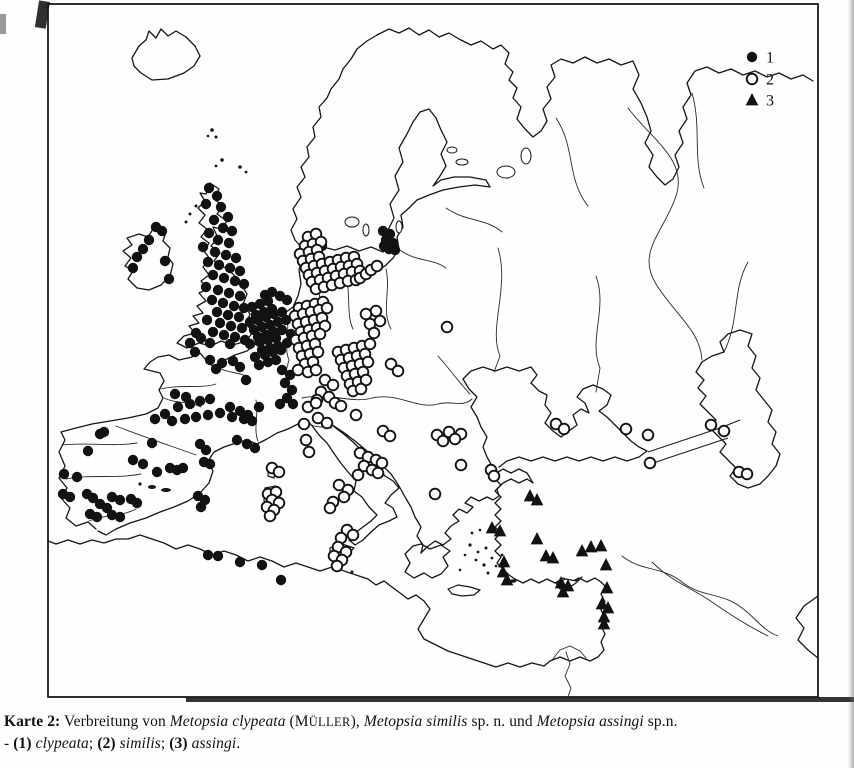  Describe the element at coordinates (165, 743) in the screenshot. I see `caption-segment: ;` at that location.